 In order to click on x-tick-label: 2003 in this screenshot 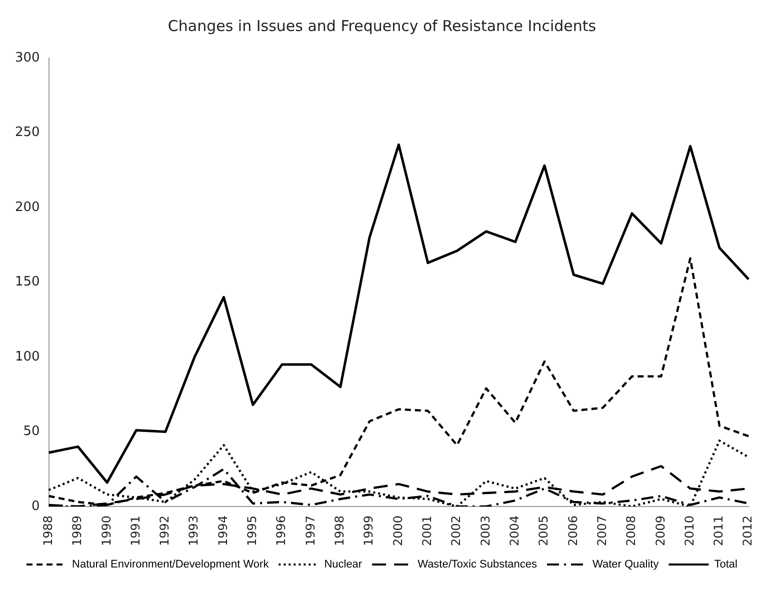, I will do `click(485, 530)`.